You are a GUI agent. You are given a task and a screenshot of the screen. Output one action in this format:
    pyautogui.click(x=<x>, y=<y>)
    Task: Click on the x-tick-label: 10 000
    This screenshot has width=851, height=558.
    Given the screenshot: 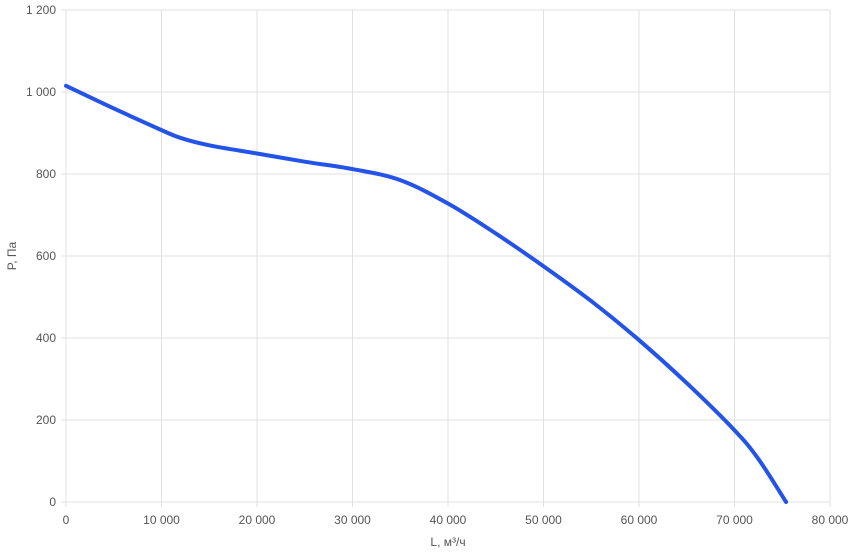 What is the action you would take?
    pyautogui.click(x=161, y=520)
    